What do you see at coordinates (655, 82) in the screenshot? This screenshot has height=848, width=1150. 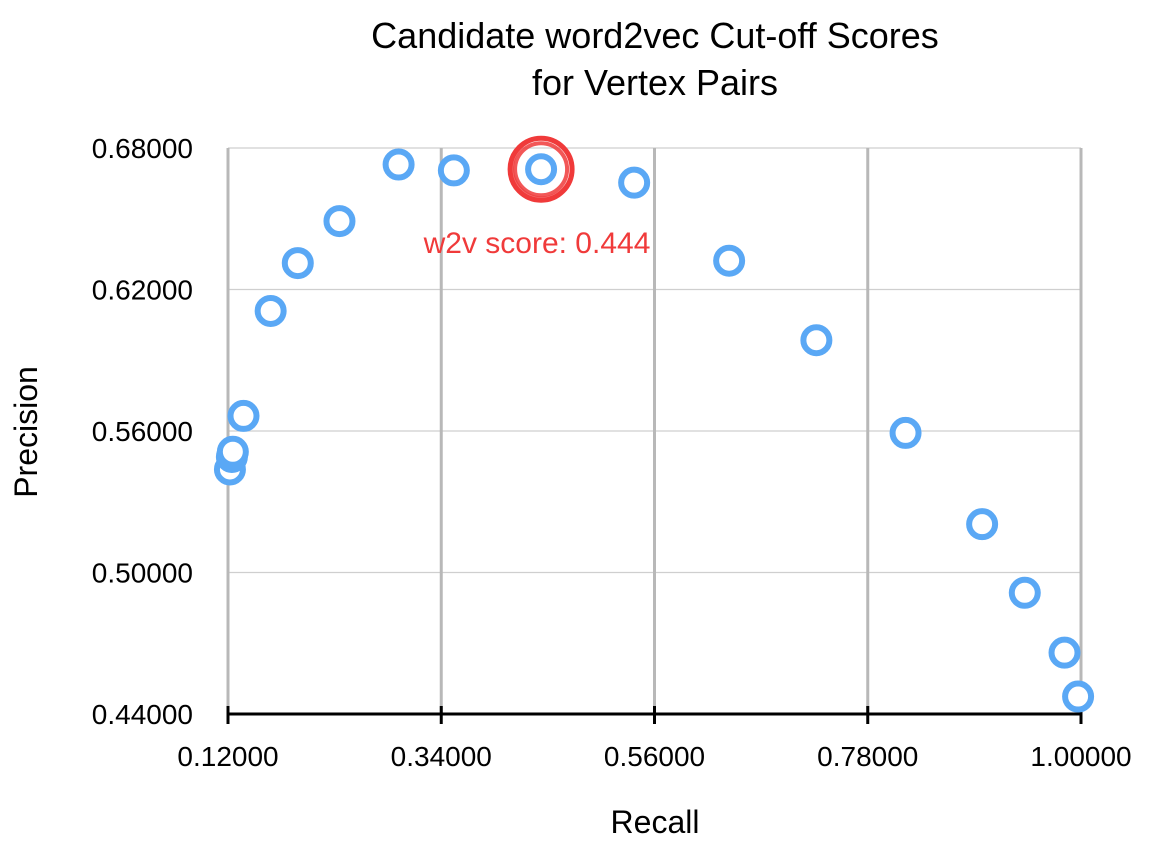 I see `chart-title-line-2: for Vertex Pairs` at bounding box center [655, 82].